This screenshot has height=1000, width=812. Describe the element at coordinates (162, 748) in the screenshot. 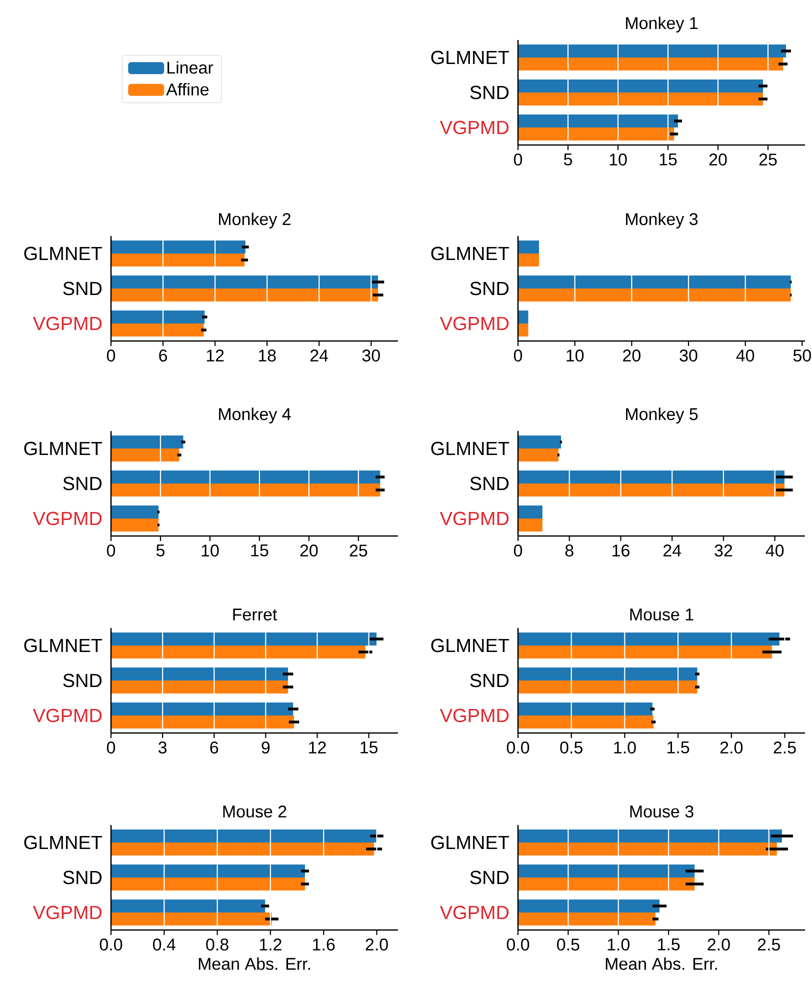

I see `x-tick-label: 3` at that location.